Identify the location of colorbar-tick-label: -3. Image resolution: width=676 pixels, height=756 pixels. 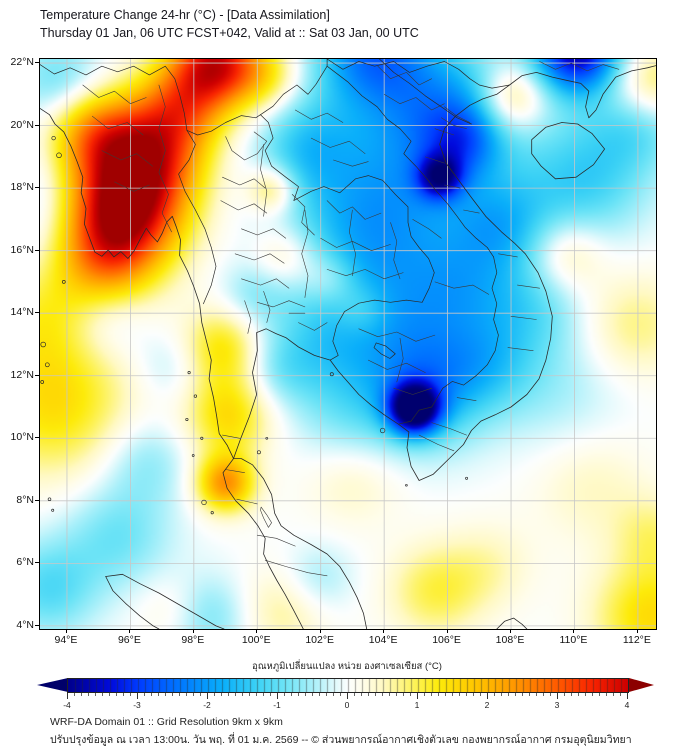
(137, 705).